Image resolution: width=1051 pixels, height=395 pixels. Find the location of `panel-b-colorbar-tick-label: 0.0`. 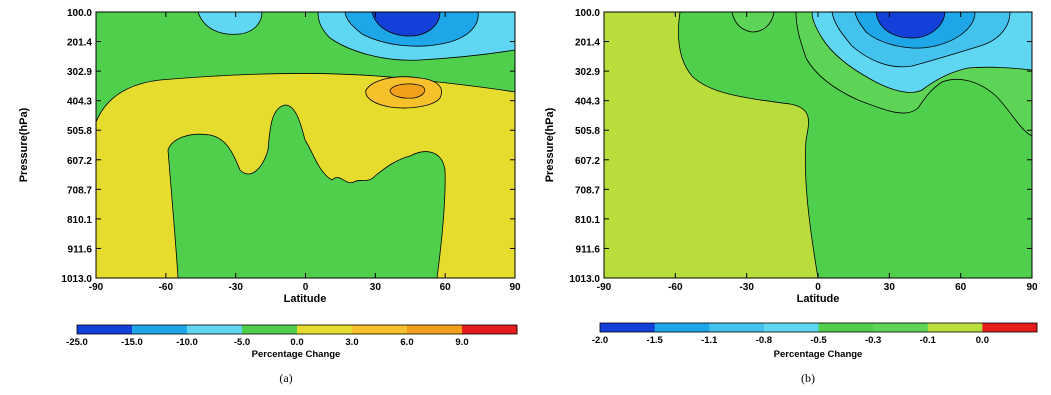

panel-b-colorbar-tick-label: 0.0 is located at coordinates (982, 340).